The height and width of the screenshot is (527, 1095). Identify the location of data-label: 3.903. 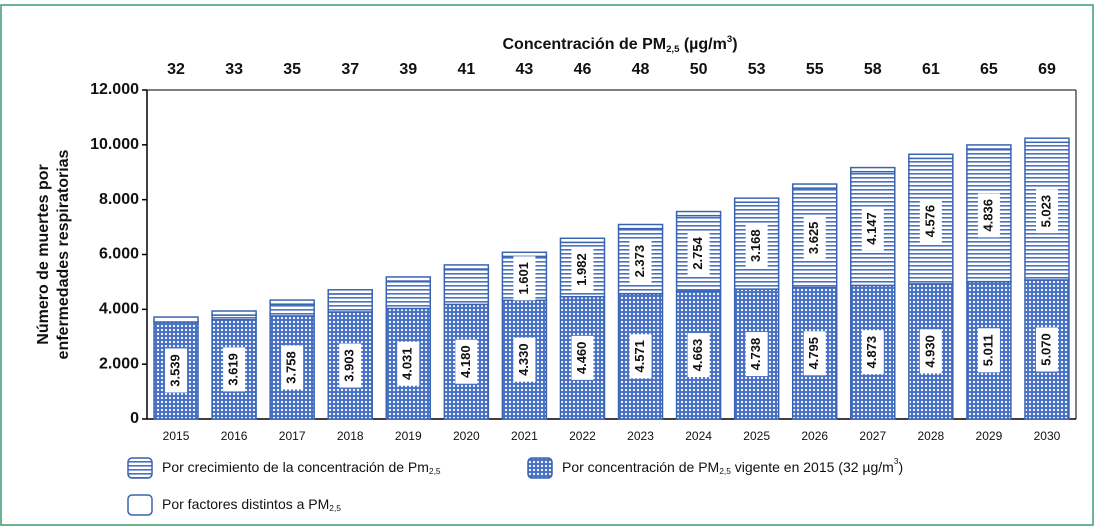
(349, 365).